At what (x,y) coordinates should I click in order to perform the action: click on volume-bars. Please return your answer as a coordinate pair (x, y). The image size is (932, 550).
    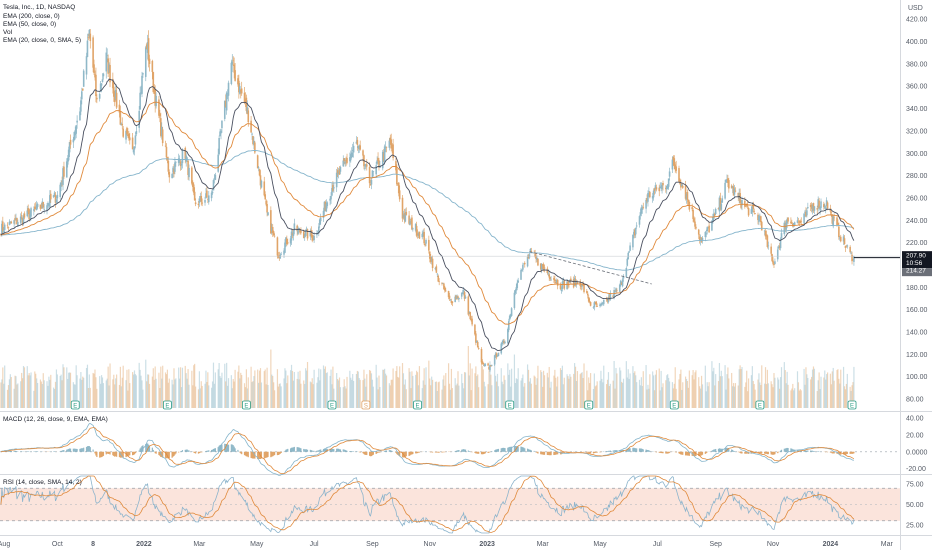
    Looking at the image, I should click on (427, 377).